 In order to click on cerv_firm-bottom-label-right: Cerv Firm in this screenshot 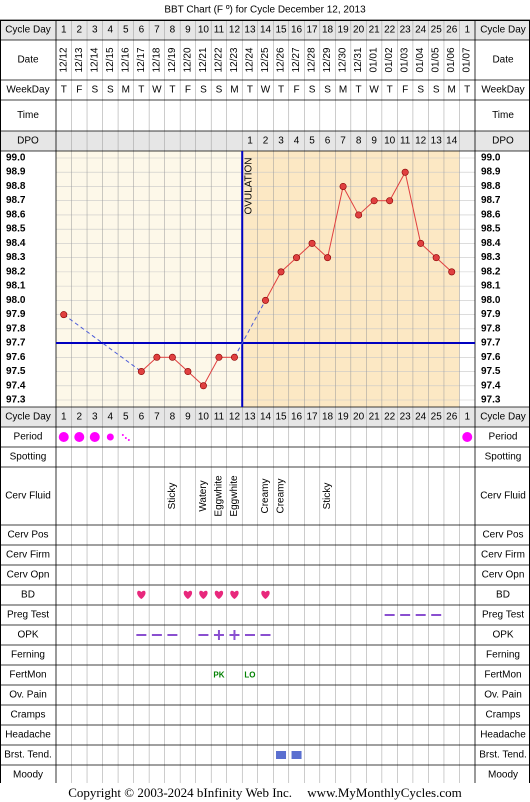, I will do `click(503, 555)`.